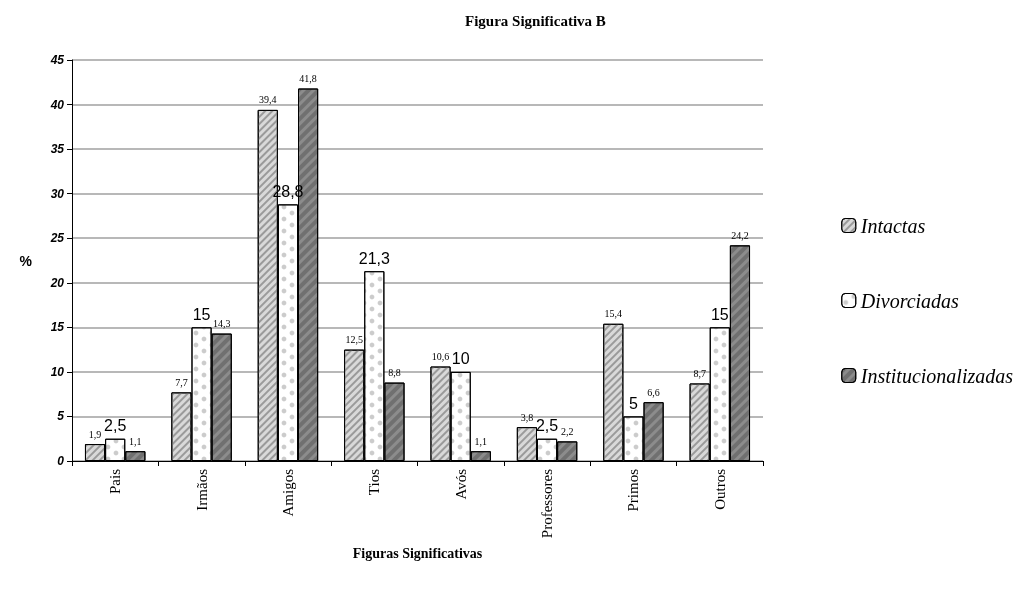  I want to click on x-axis-title: Figuras Significativas, so click(417, 553).